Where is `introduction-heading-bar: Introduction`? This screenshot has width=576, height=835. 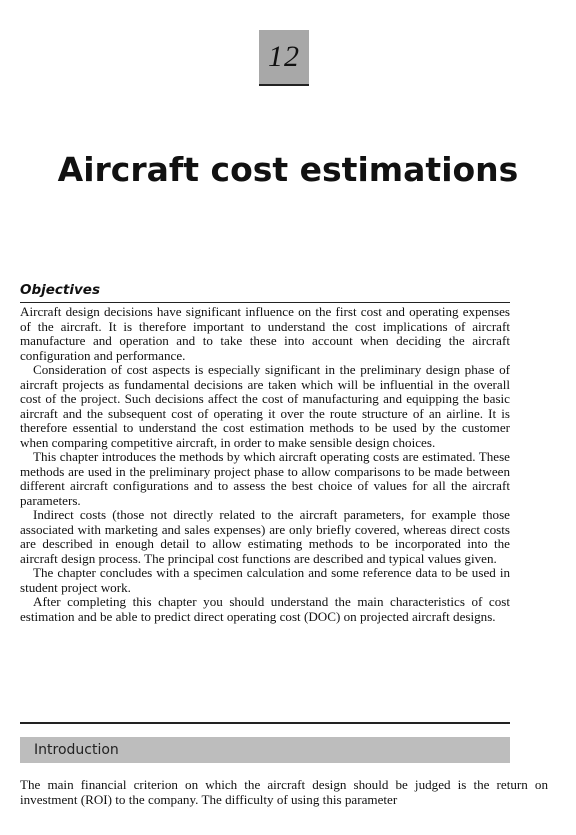
introduction-heading-bar: Introduction is located at coordinates (265, 750).